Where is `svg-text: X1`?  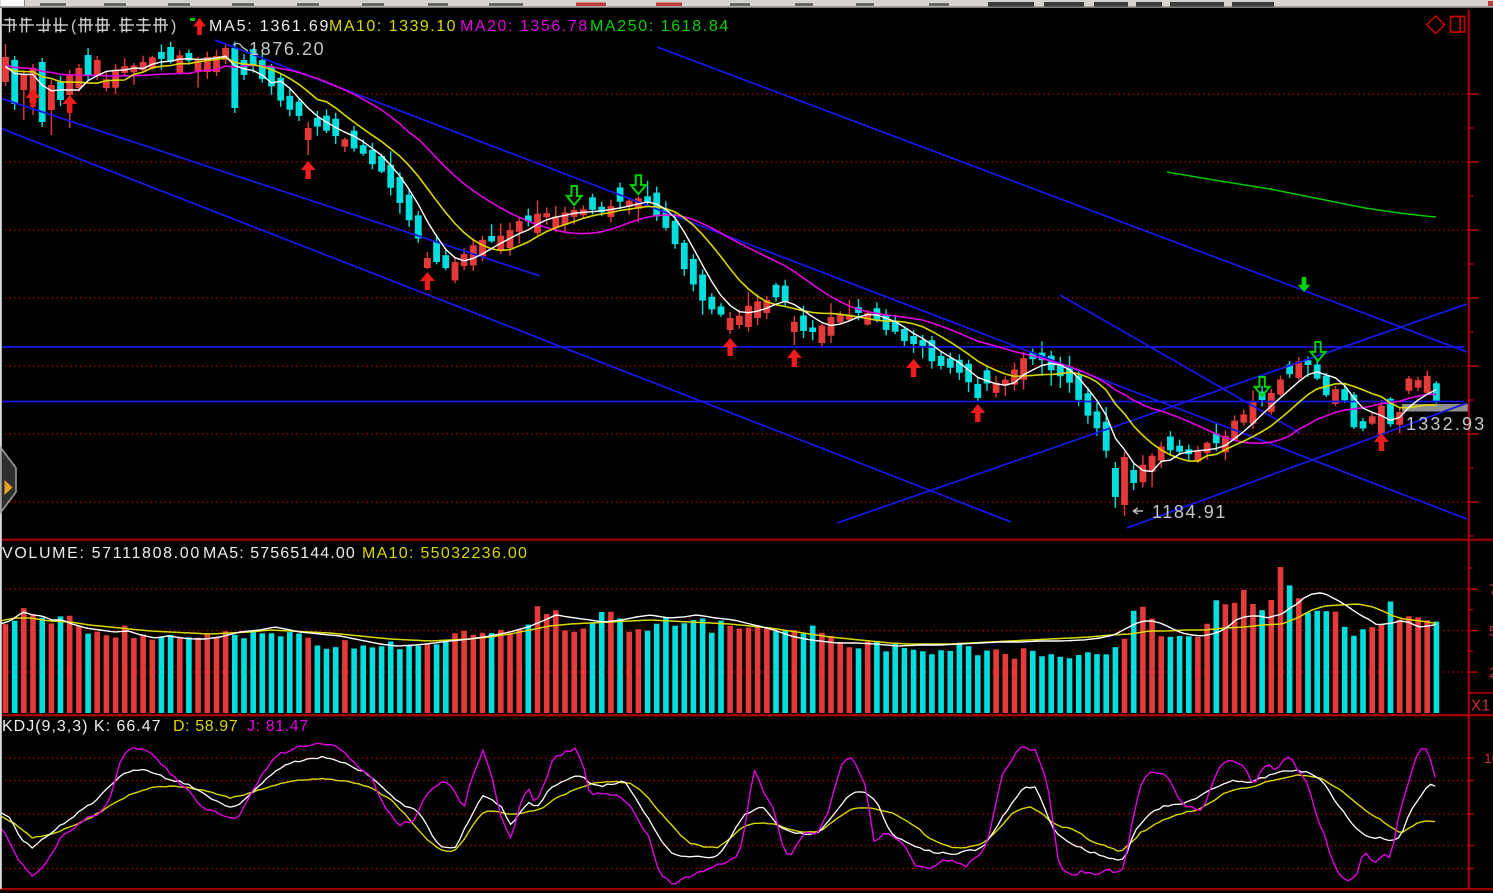 svg-text: X1 is located at coordinates (1480, 706).